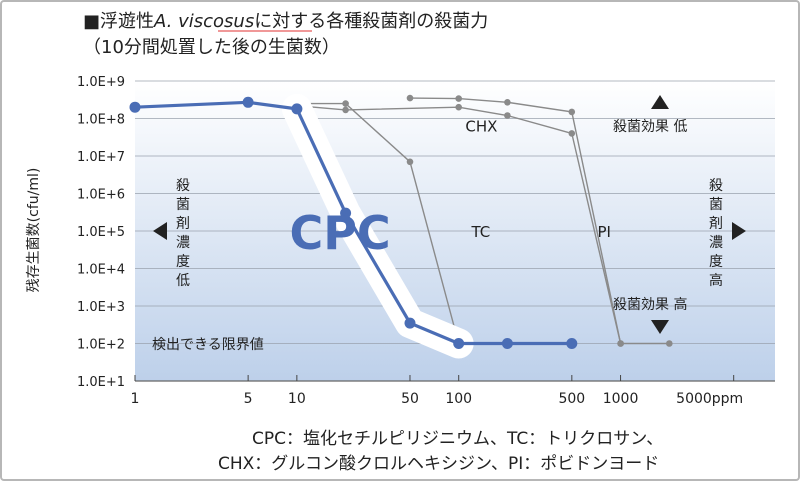  What do you see at coordinates (438, 464) in the screenshot?
I see `caption-line2: CHX：グルコン酸クロルヘキシジン、PI：ポビドンヨード` at bounding box center [438, 464].